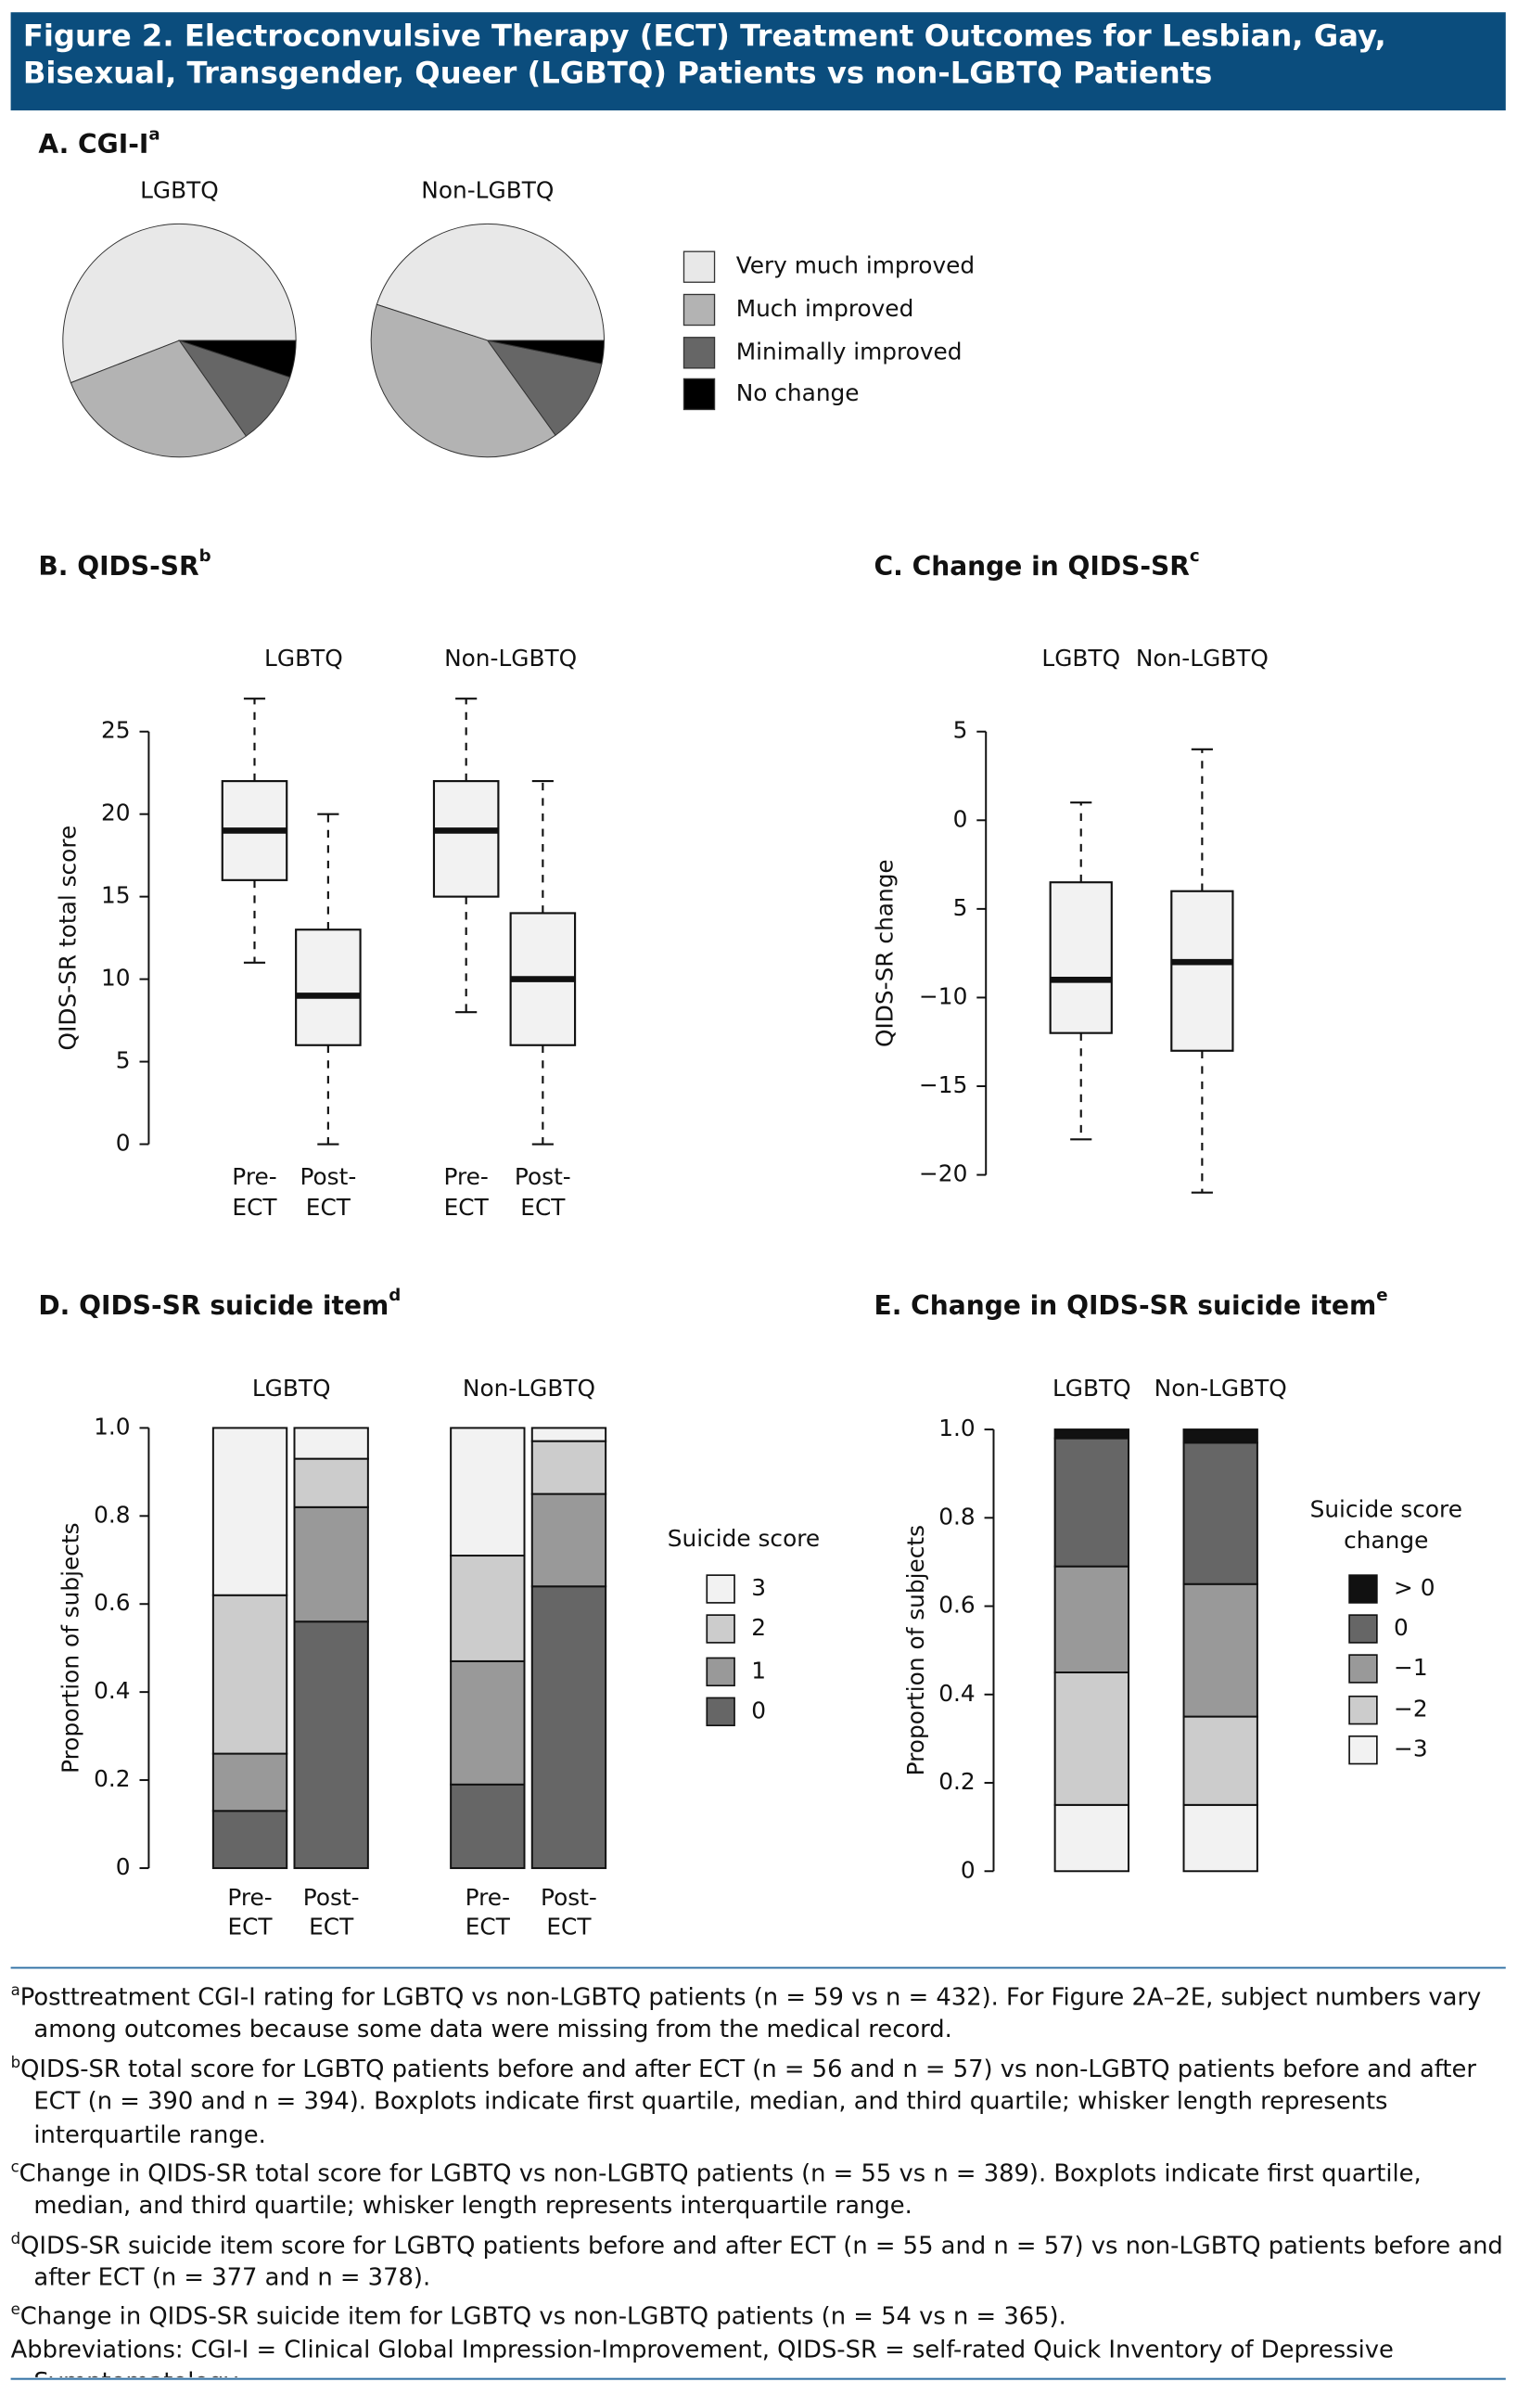 The image size is (1518, 2408). I want to click on footnote-marker: d, so click(16, 2239).